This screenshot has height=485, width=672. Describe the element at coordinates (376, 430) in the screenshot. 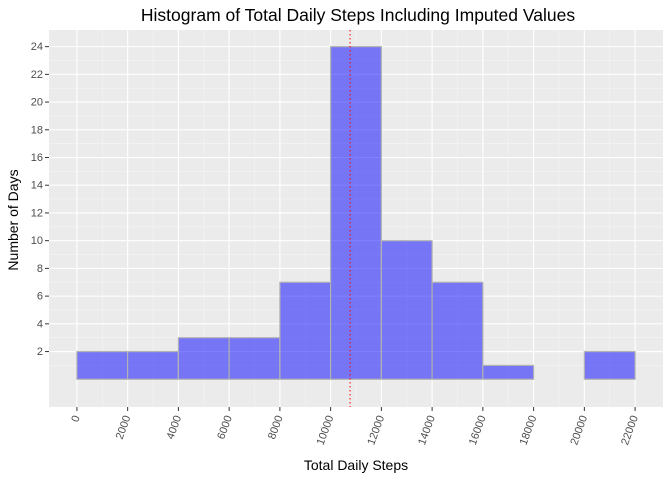

I see `x-tick-label: 12000` at that location.